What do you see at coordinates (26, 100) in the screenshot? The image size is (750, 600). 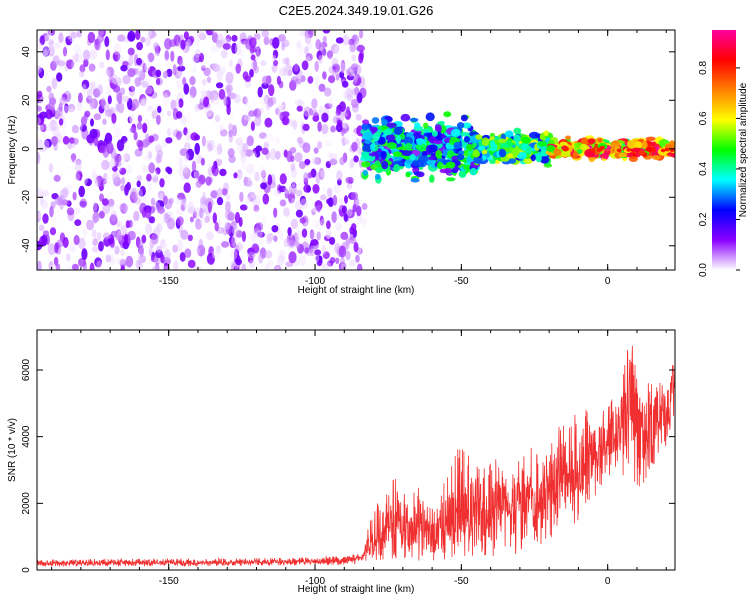 I see `heatmap-ytick-label: 20` at bounding box center [26, 100].